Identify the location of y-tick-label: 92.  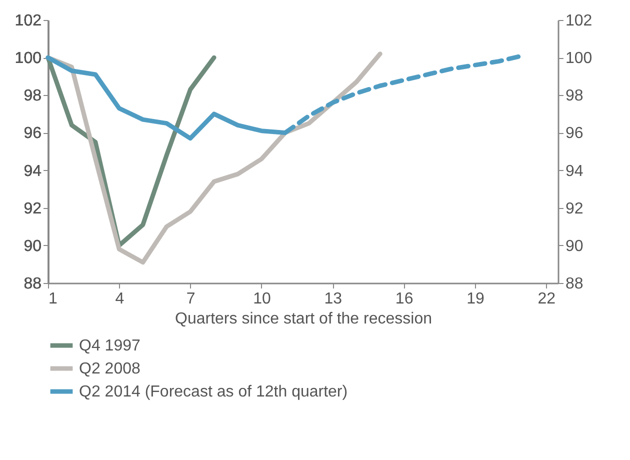
(33, 209).